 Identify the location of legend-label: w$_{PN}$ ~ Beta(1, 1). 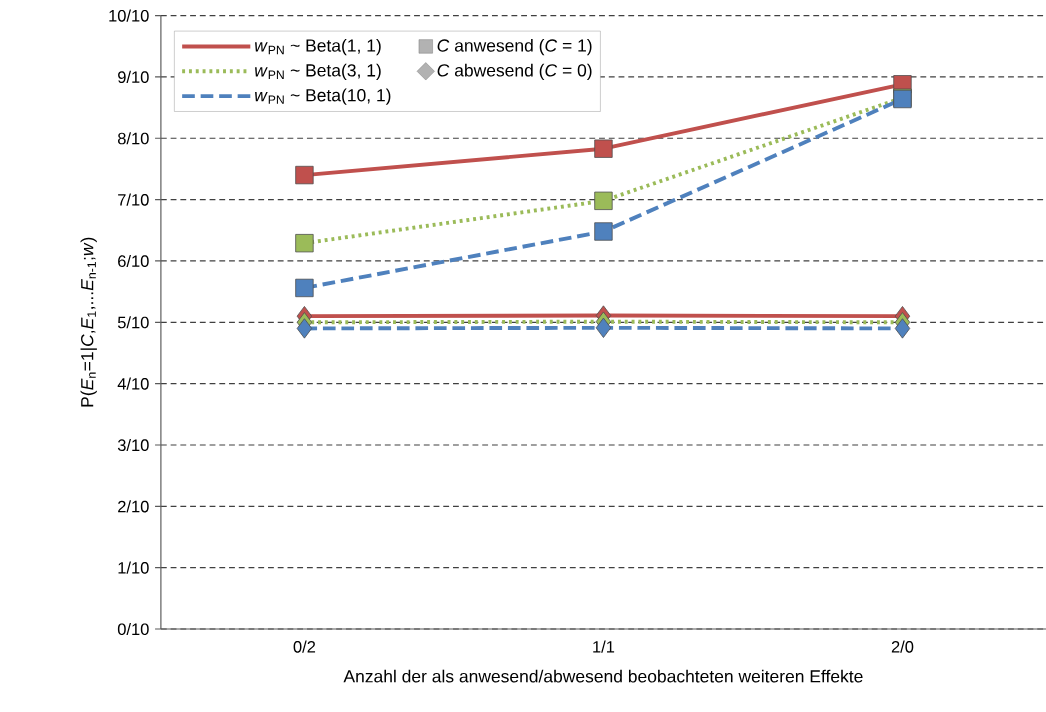
(318, 47).